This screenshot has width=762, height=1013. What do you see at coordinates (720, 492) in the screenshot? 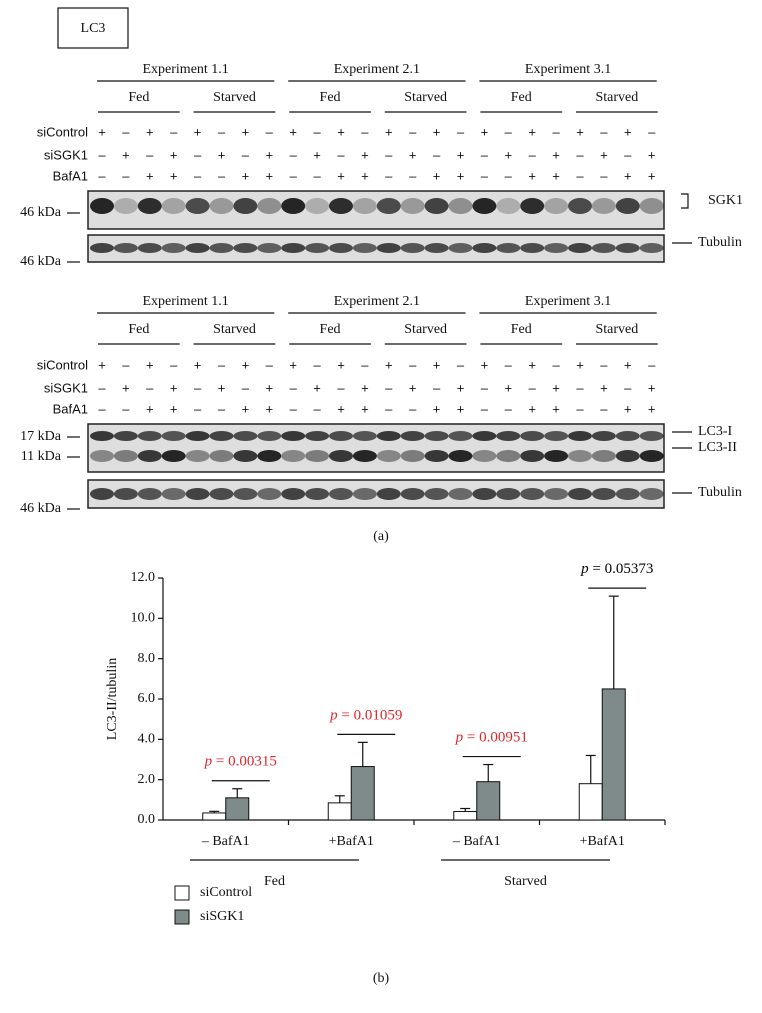
I see `band-label: Tubulin` at bounding box center [720, 492].